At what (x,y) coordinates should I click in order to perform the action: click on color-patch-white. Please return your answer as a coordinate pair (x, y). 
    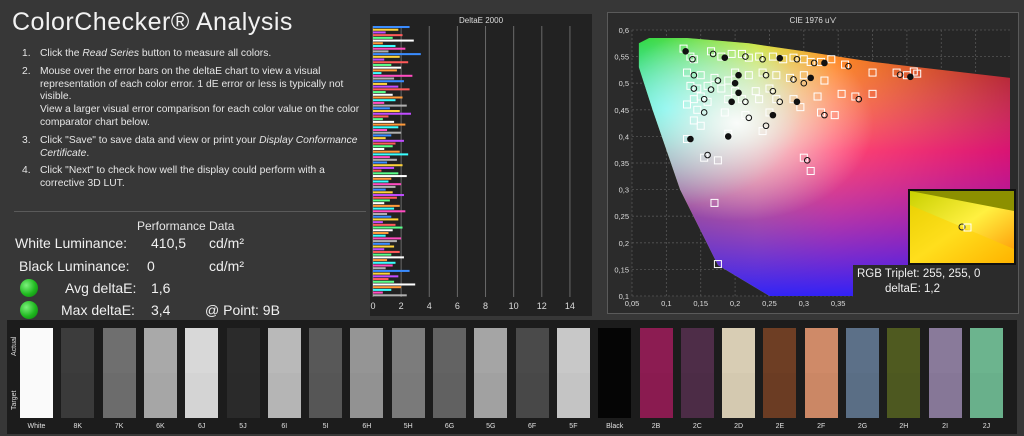
    Looking at the image, I should click on (36, 373).